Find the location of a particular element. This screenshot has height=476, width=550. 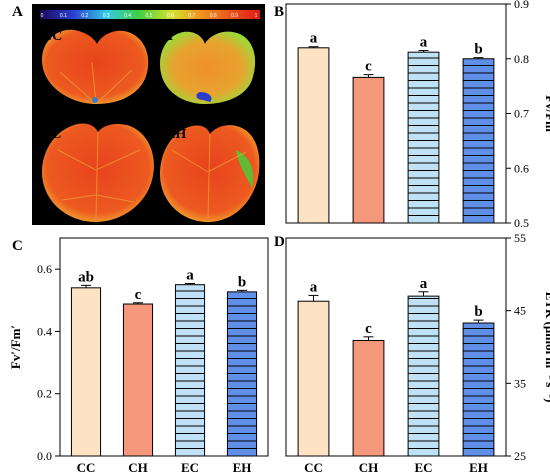

leaf-ec: EC is located at coordinates (98, 172).